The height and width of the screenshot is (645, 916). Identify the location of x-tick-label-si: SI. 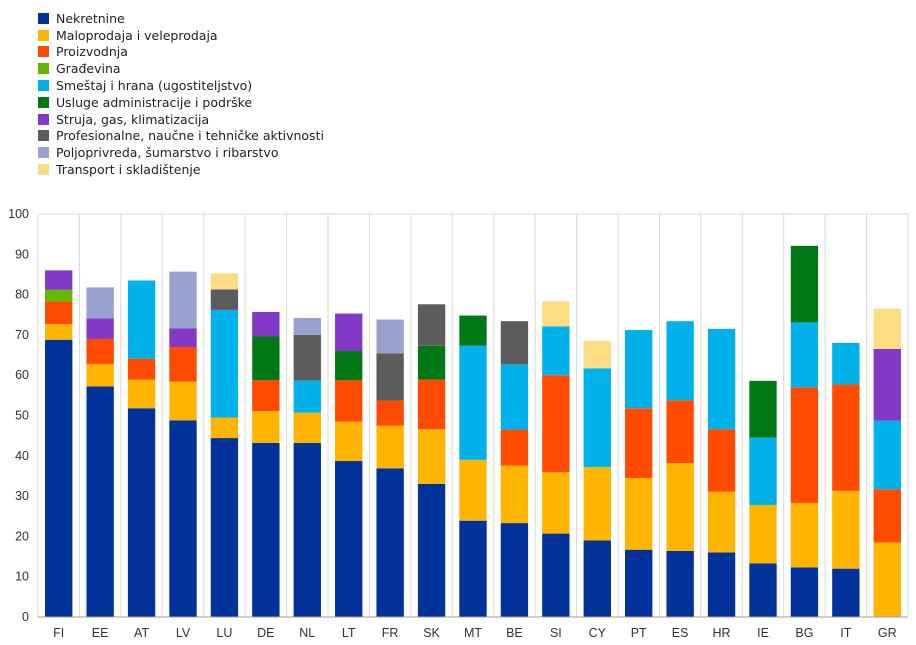
(556, 633).